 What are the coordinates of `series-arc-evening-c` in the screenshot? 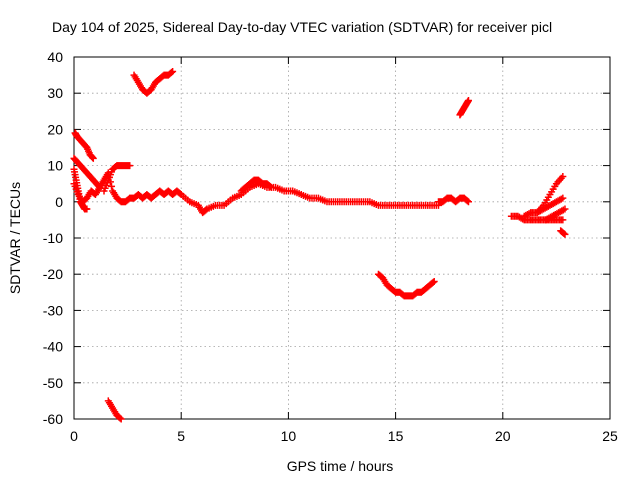 It's located at (550, 194).